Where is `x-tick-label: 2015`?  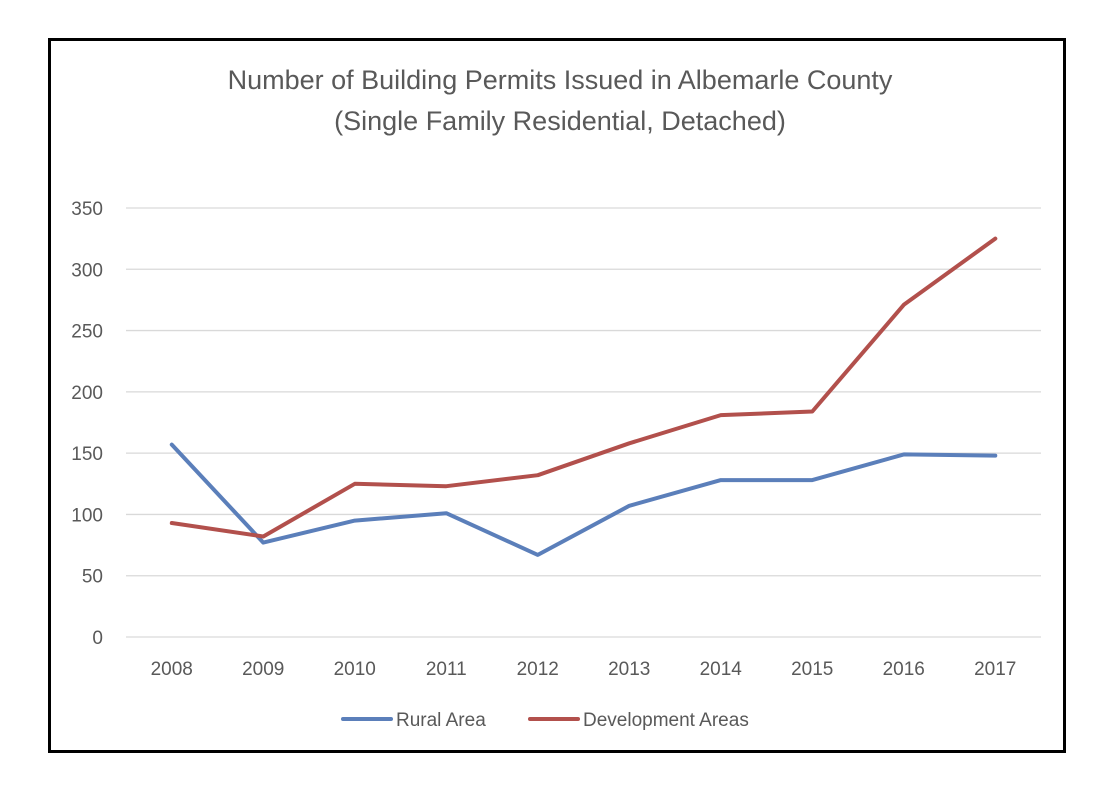
x-tick-label: 2015 is located at coordinates (812, 669).